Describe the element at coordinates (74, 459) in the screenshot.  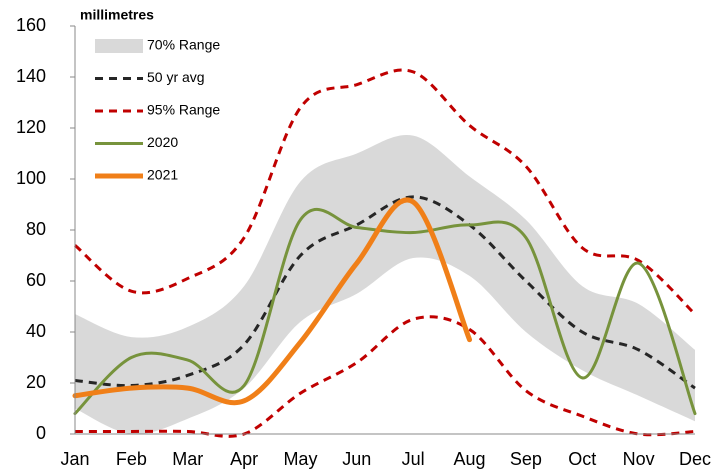
I see `x-tick-label: Jan` at that location.